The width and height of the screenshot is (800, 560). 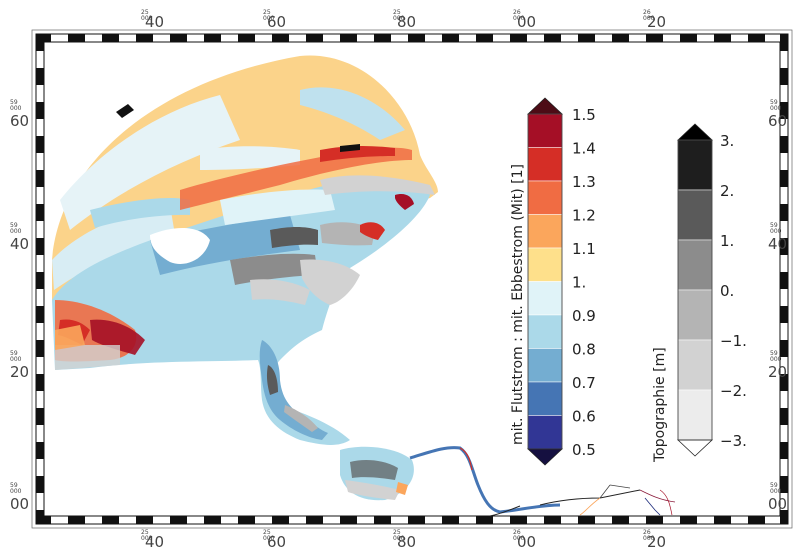 What do you see at coordinates (579, 283) in the screenshot?
I see `ratio-colorbar-tick-label: 1.` at bounding box center [579, 283].